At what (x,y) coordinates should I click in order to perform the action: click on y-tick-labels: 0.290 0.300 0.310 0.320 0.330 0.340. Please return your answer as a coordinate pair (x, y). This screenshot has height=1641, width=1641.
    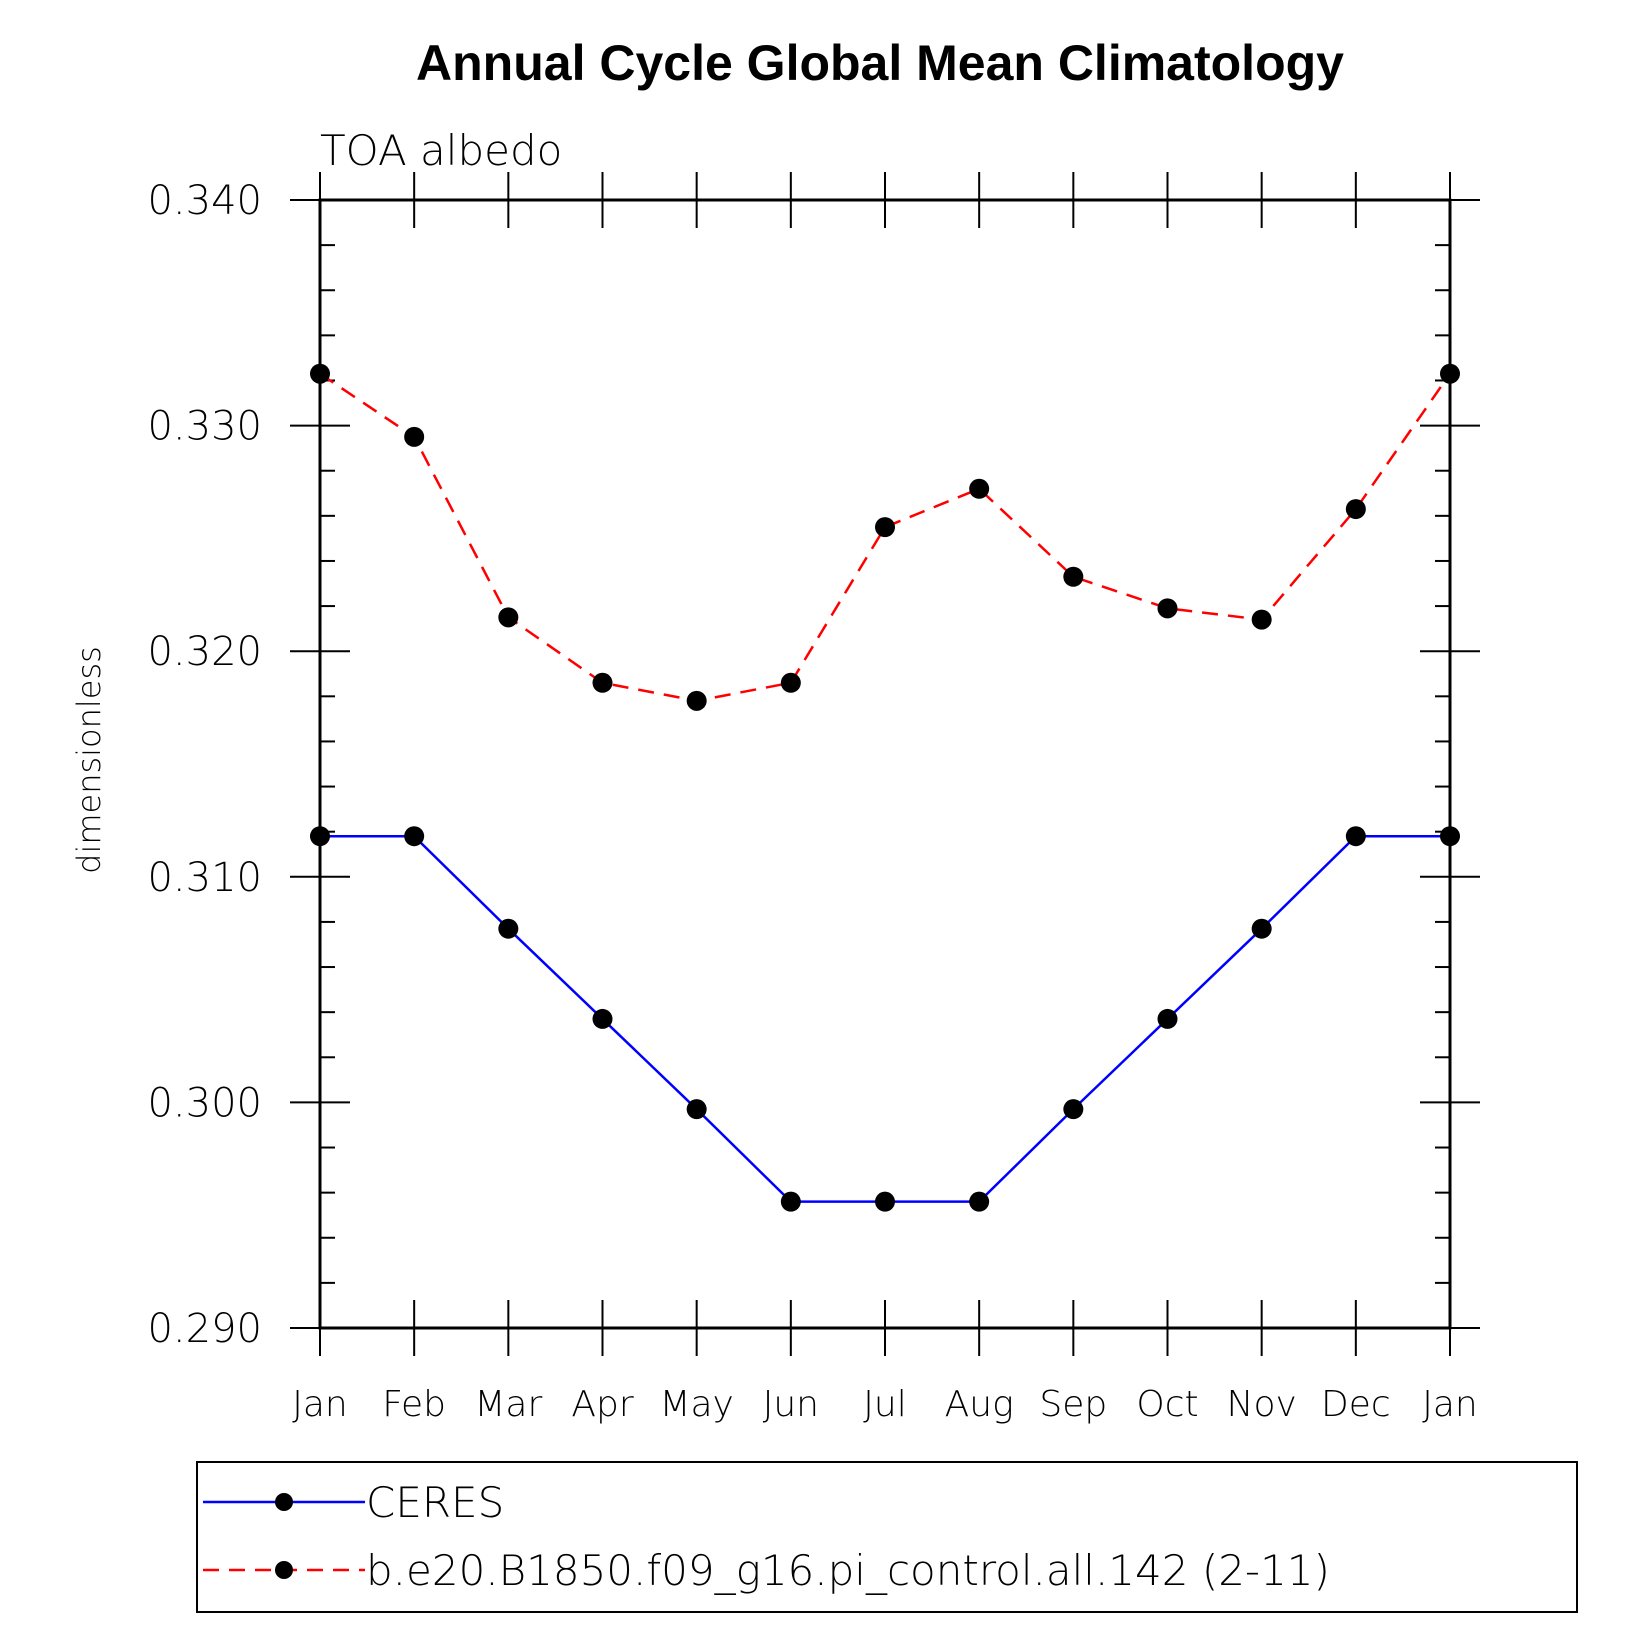
    Looking at the image, I should click on (204, 765).